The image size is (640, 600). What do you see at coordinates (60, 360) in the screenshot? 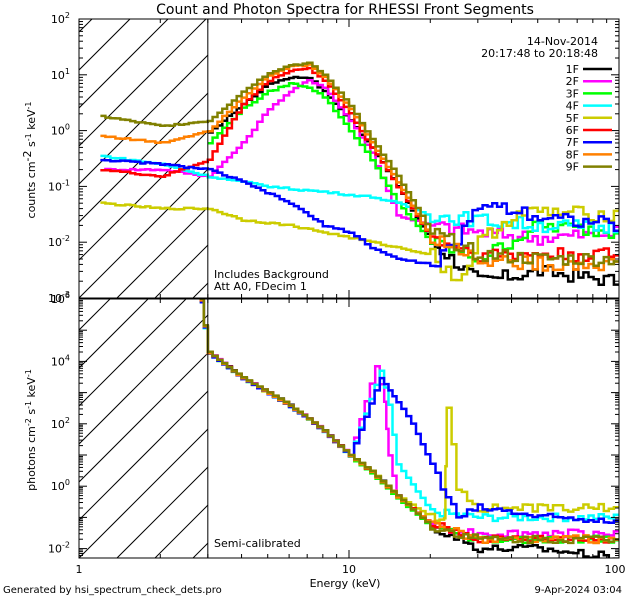
I see `y-tick-label: 10⁴` at bounding box center [60, 360].